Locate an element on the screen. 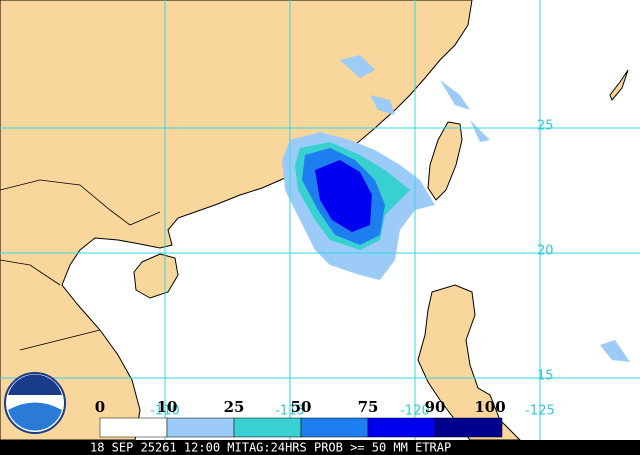 Image resolution: width=640 pixels, height=455 pixels. colorbar-label: 100 is located at coordinates (489, 407).